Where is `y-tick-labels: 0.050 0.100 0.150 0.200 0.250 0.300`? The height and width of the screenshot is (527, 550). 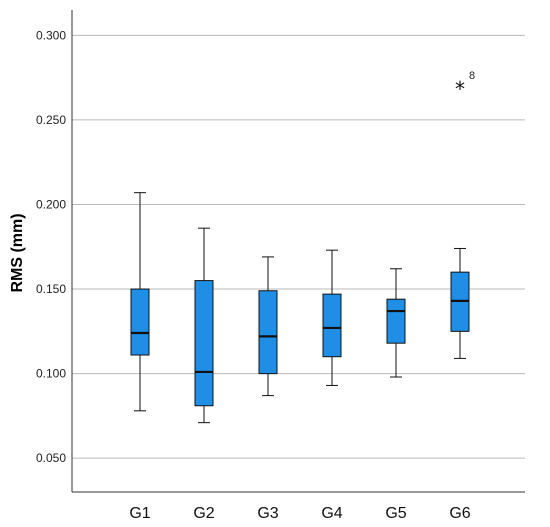 y-tick-labels: 0.050 0.100 0.150 0.200 0.250 0.300 is located at coordinates (51, 246).